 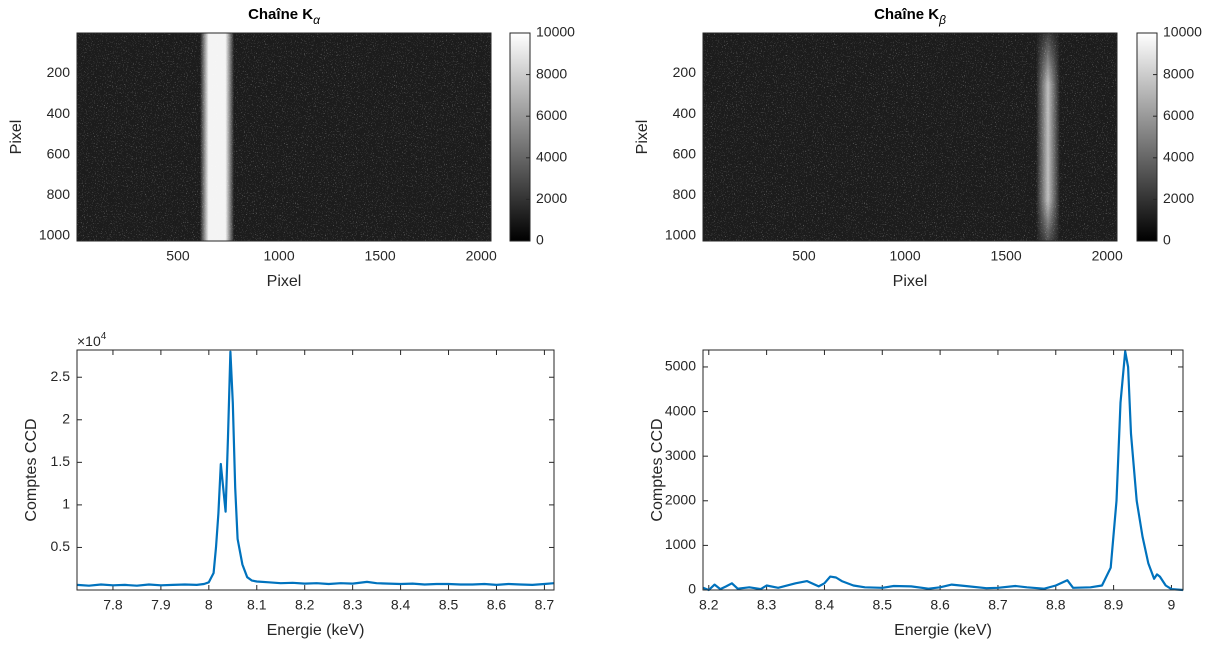 I want to click on image-noise, so click(x=284, y=137).